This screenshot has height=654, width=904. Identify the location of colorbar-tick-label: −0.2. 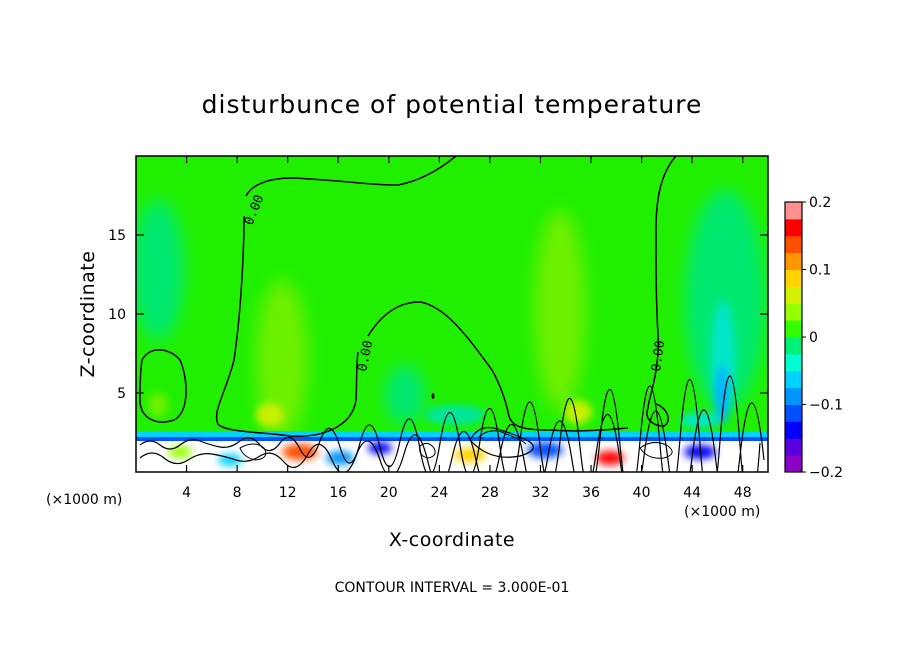
(826, 473).